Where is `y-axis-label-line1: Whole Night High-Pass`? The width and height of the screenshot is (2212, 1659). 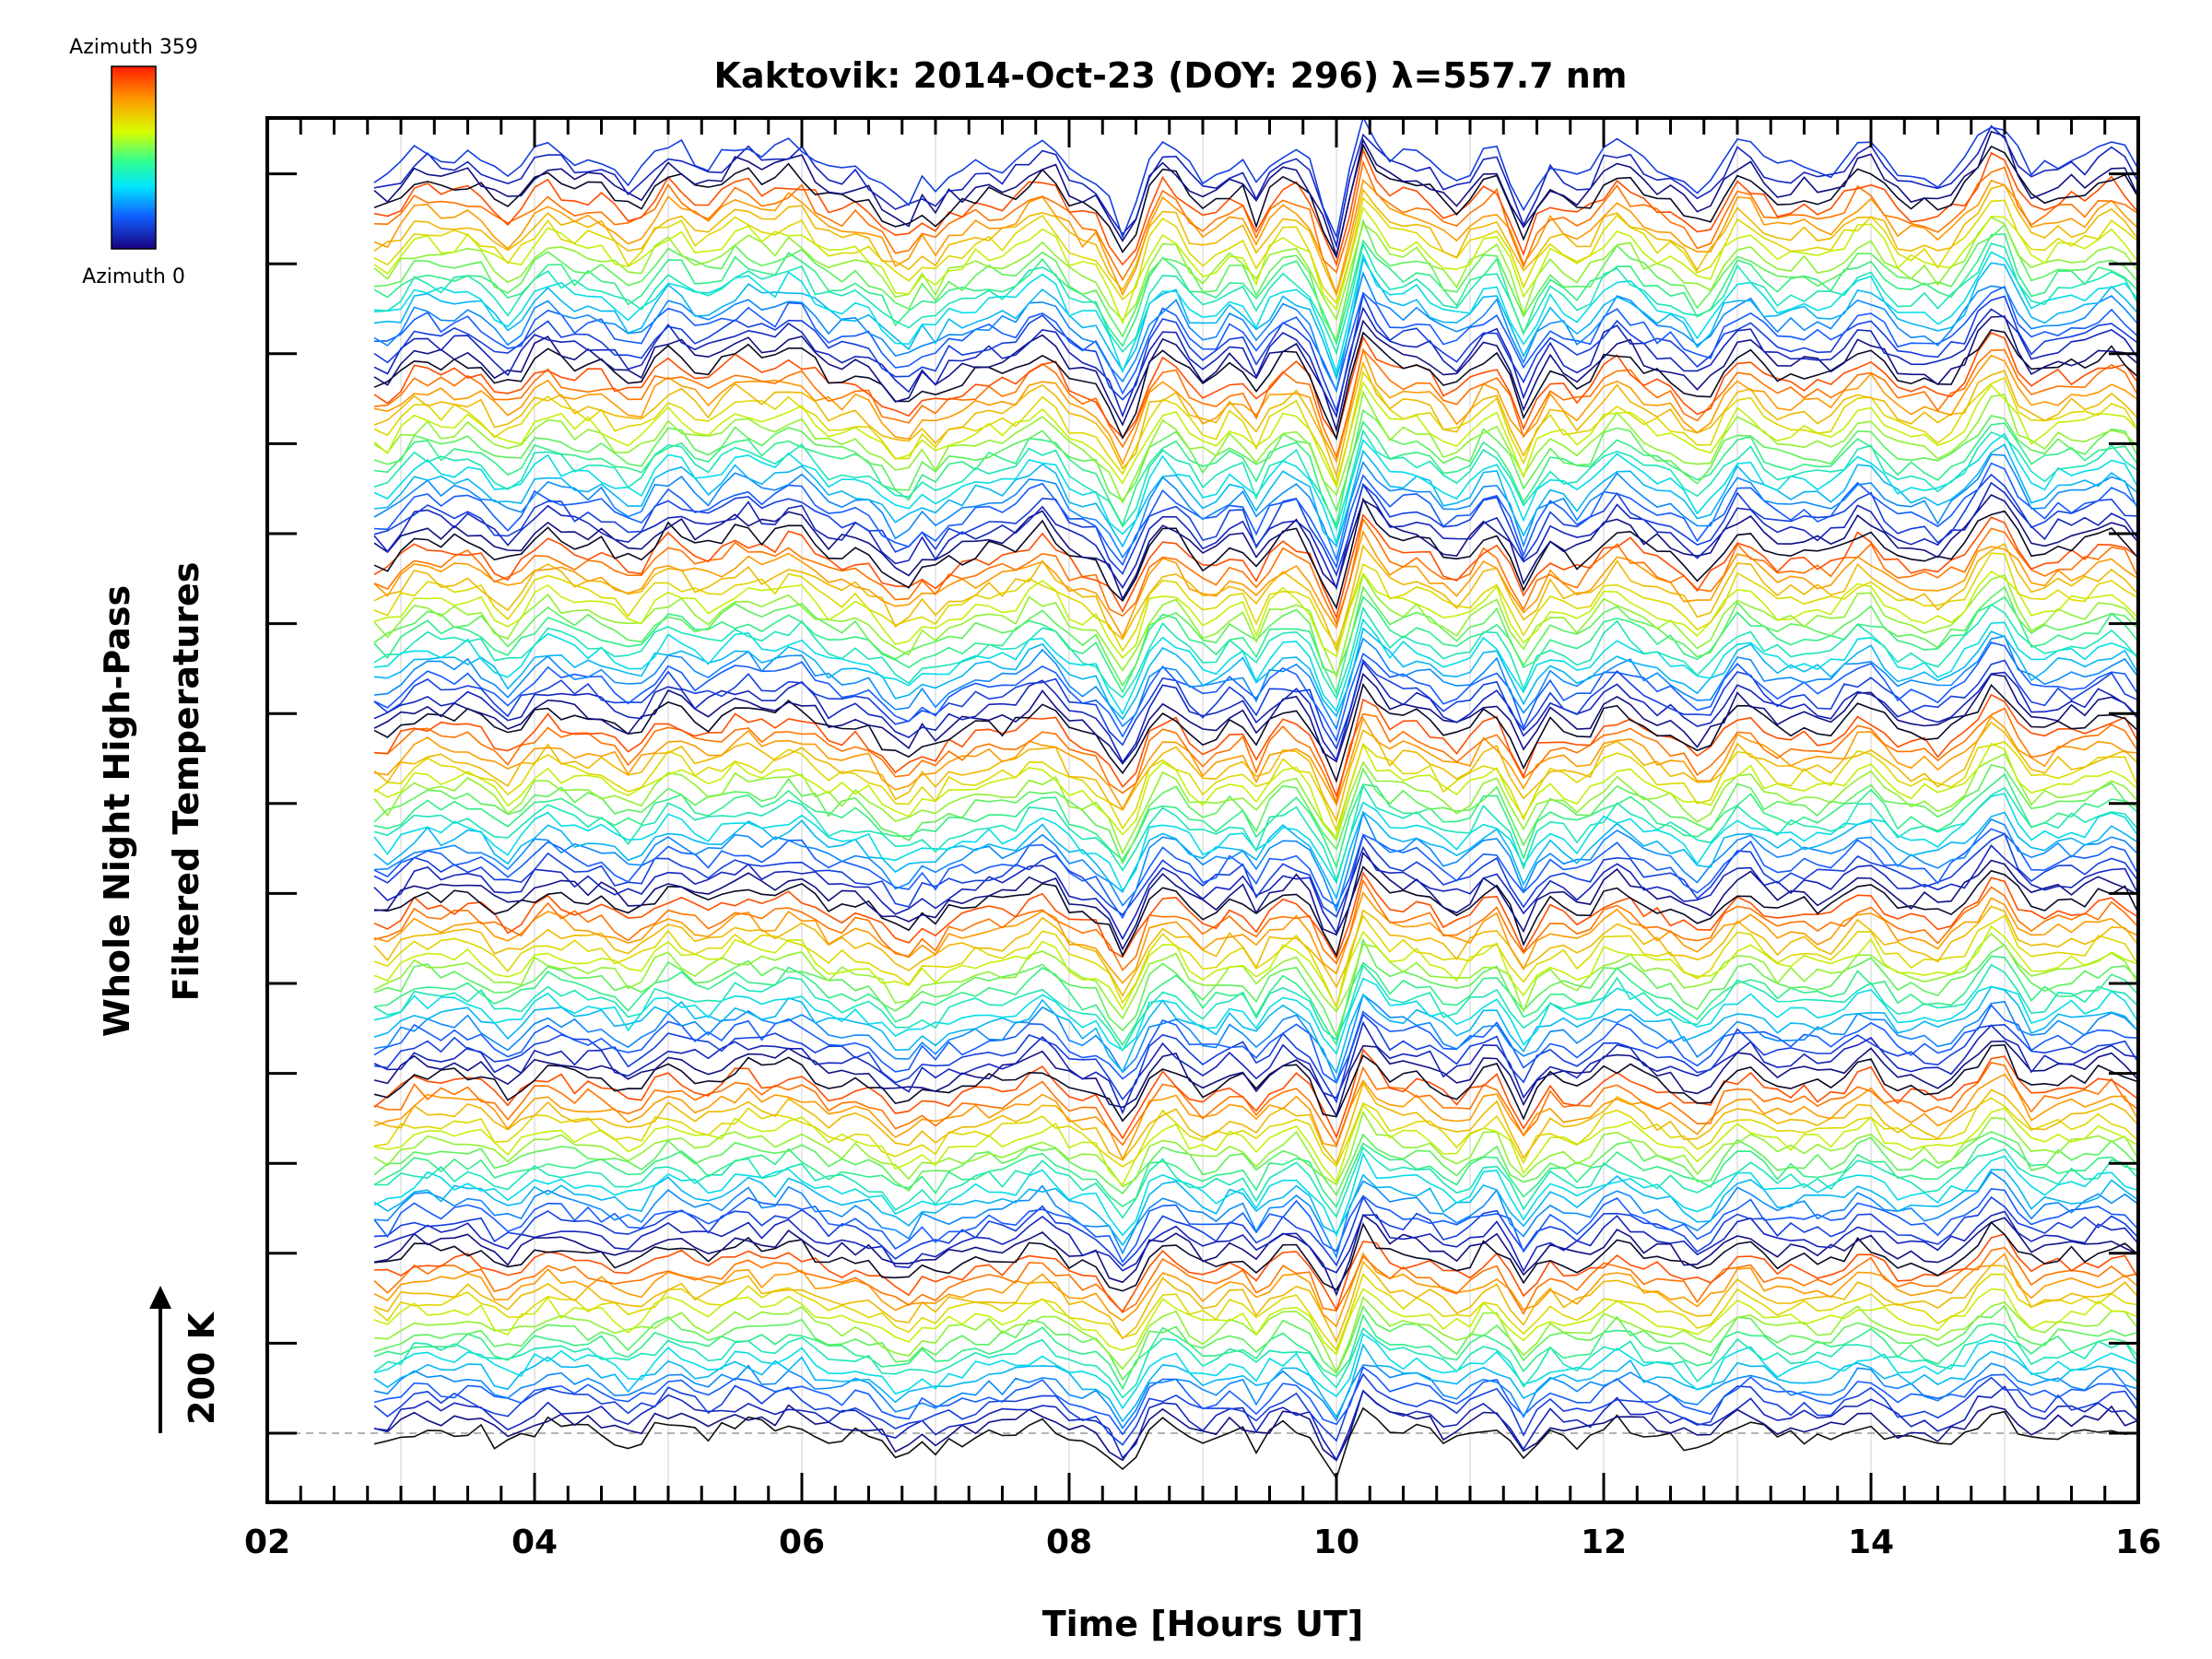
y-axis-label-line1: Whole Night High-Pass is located at coordinates (117, 811).